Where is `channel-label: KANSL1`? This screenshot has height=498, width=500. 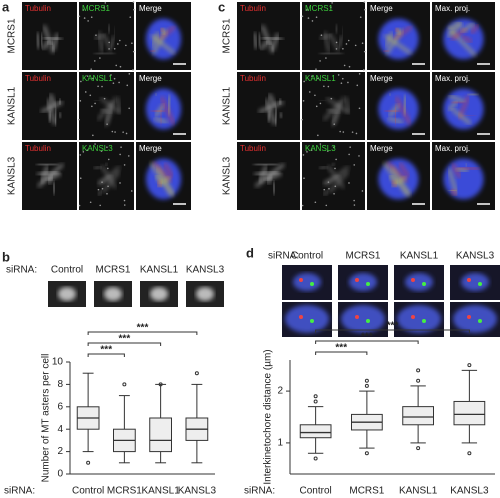 channel-label: KANSL1 is located at coordinates (97, 78).